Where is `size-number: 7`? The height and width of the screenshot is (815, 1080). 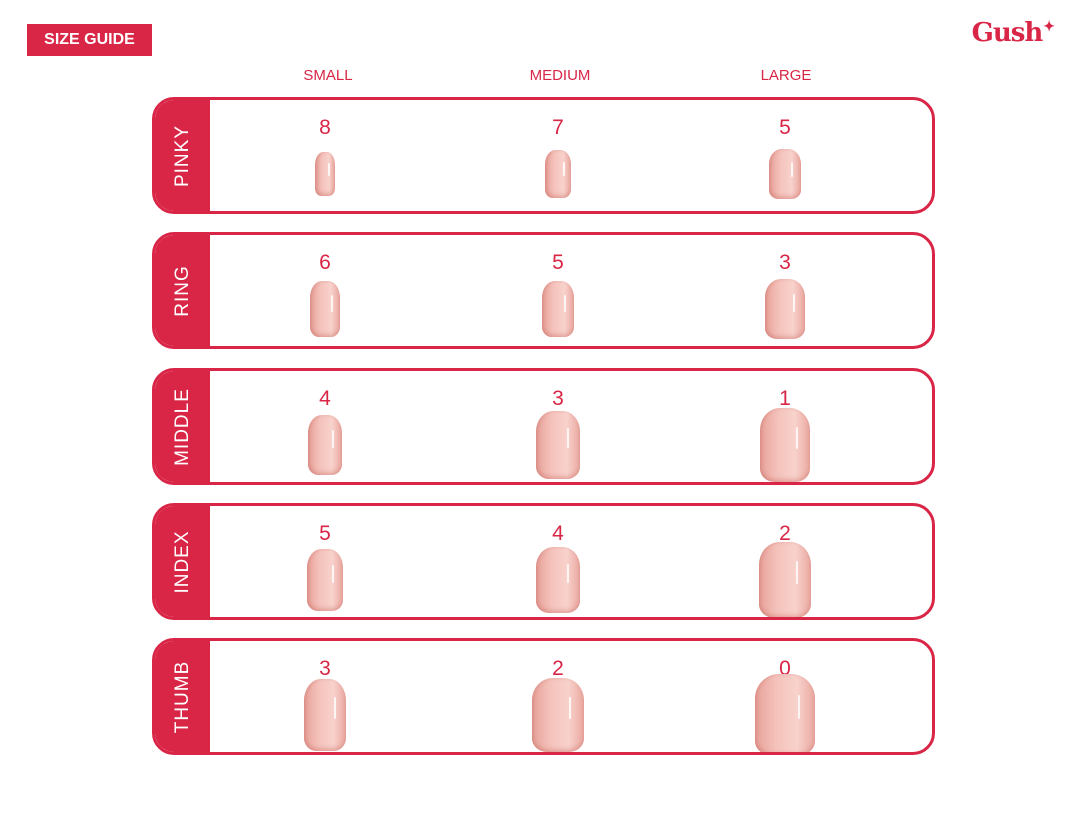 size-number: 7 is located at coordinates (558, 127).